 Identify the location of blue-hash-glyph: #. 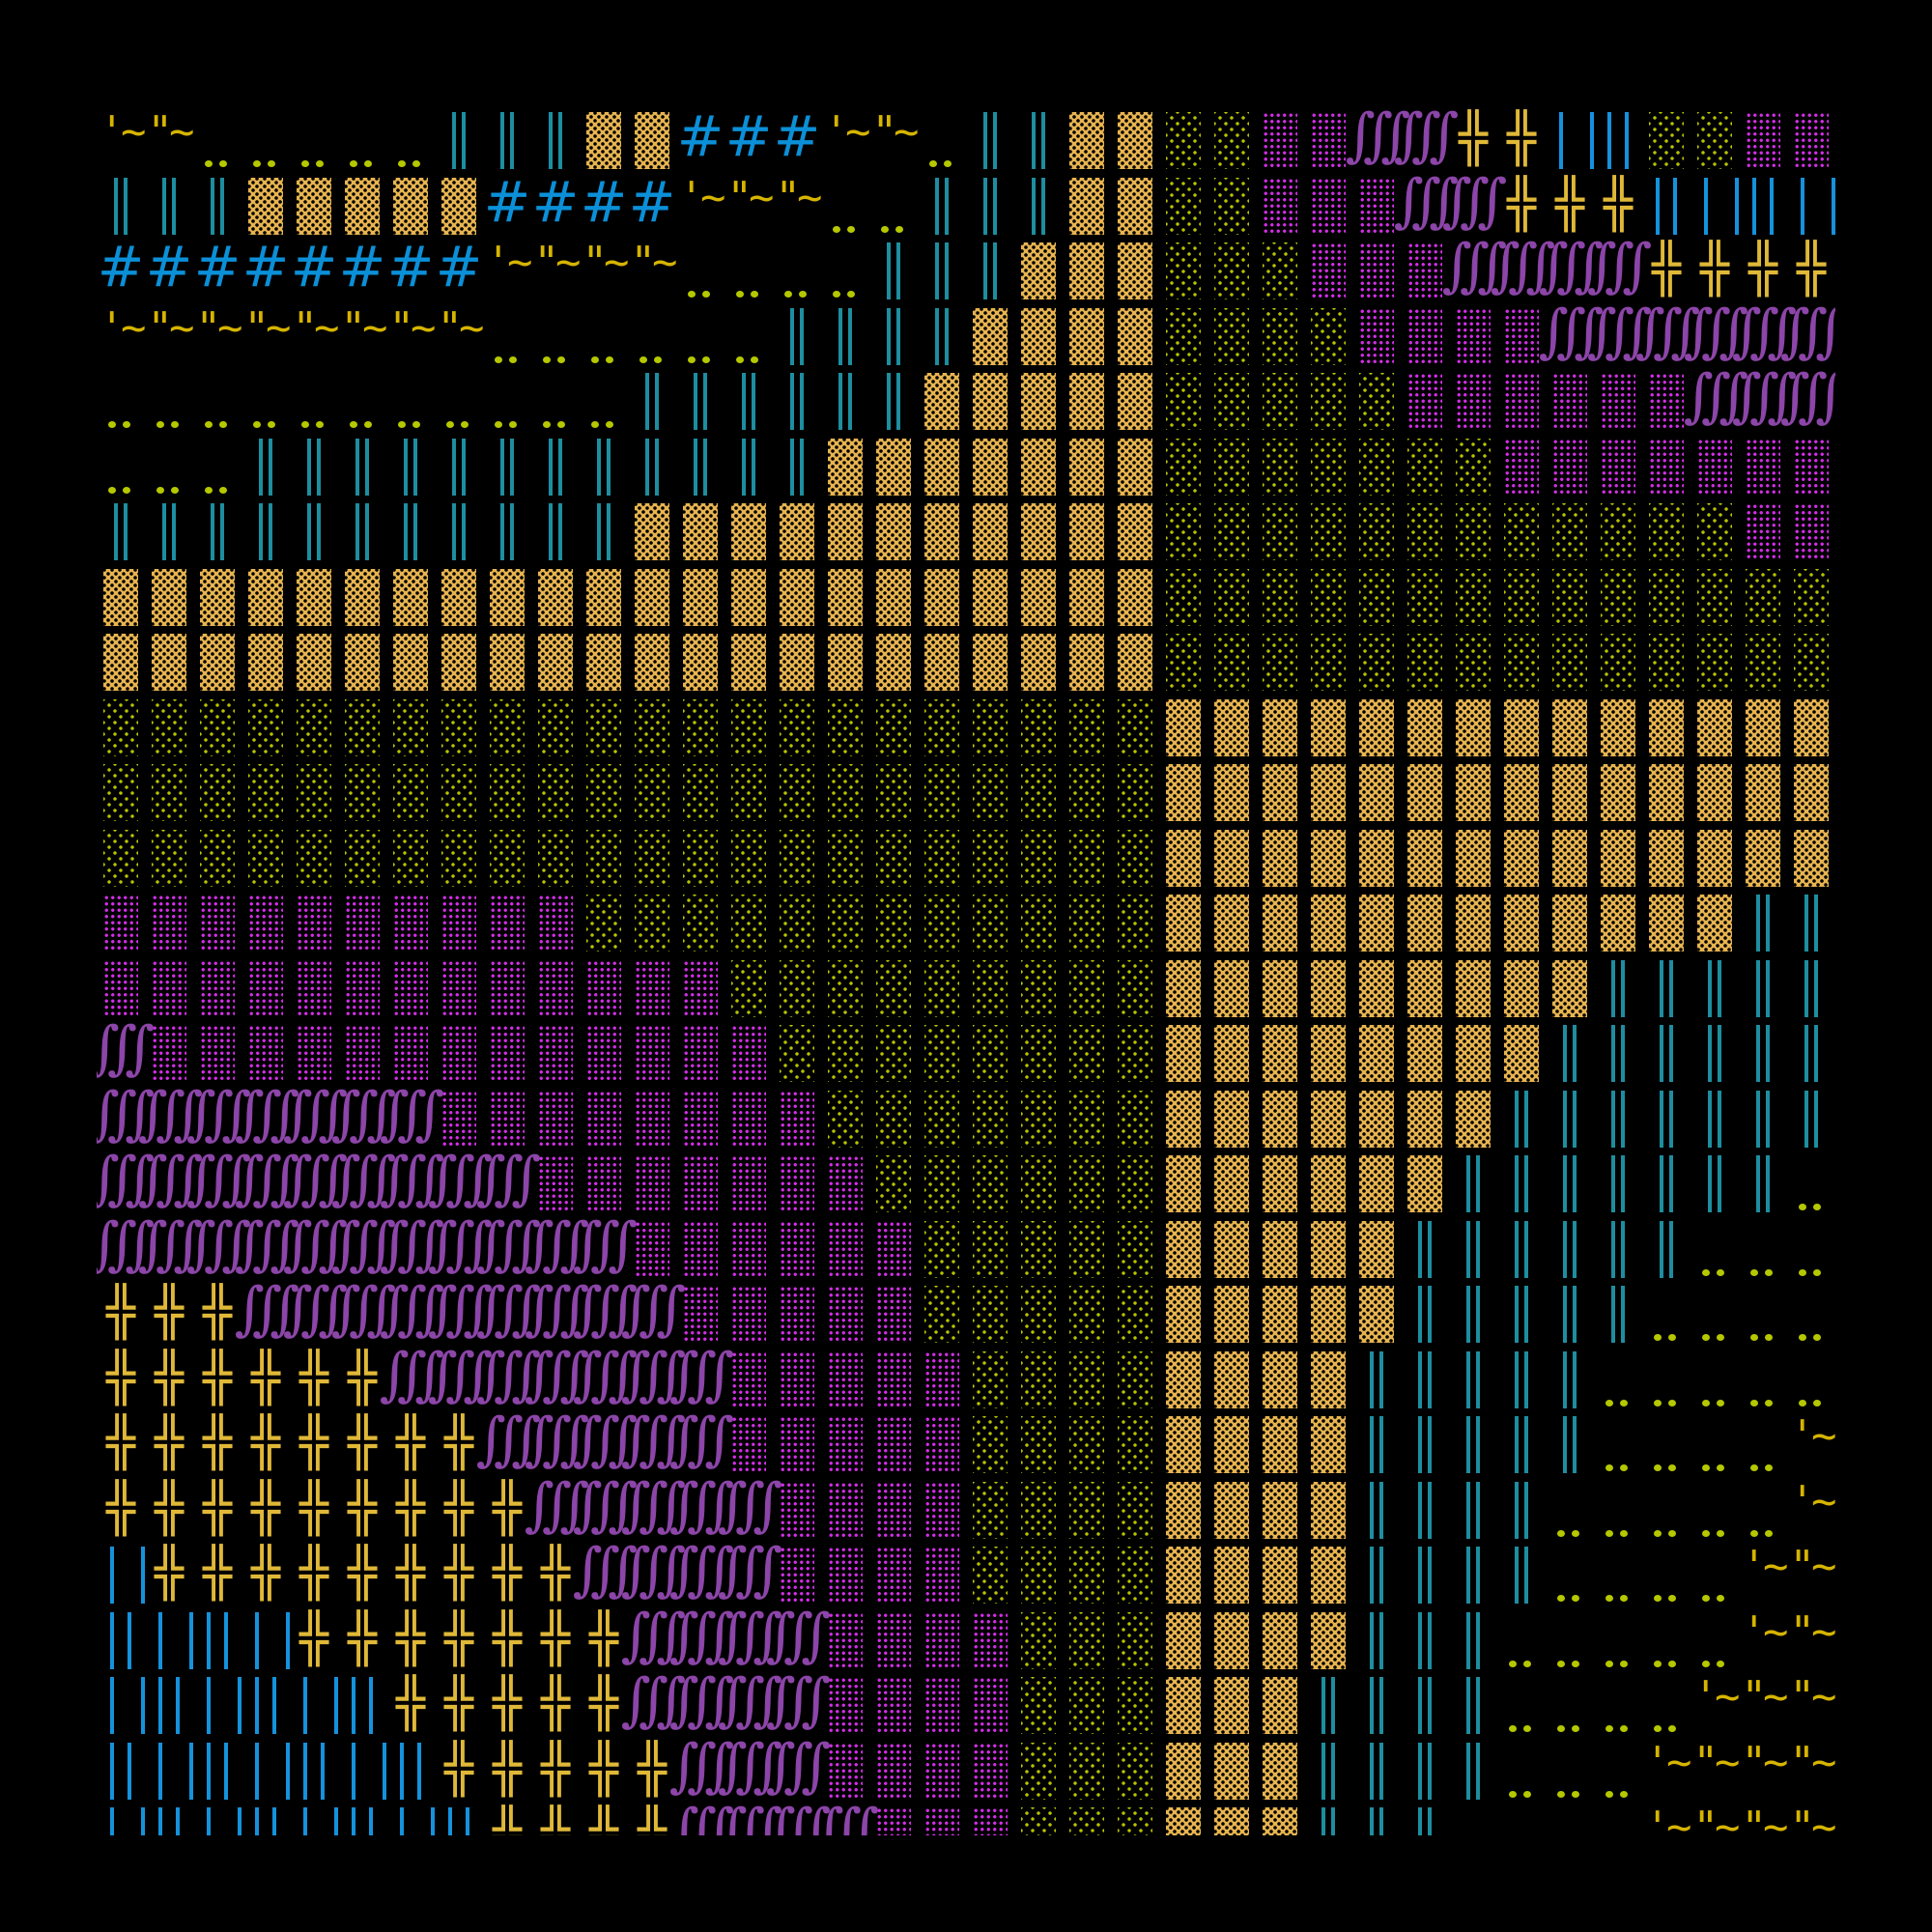
(314, 266).